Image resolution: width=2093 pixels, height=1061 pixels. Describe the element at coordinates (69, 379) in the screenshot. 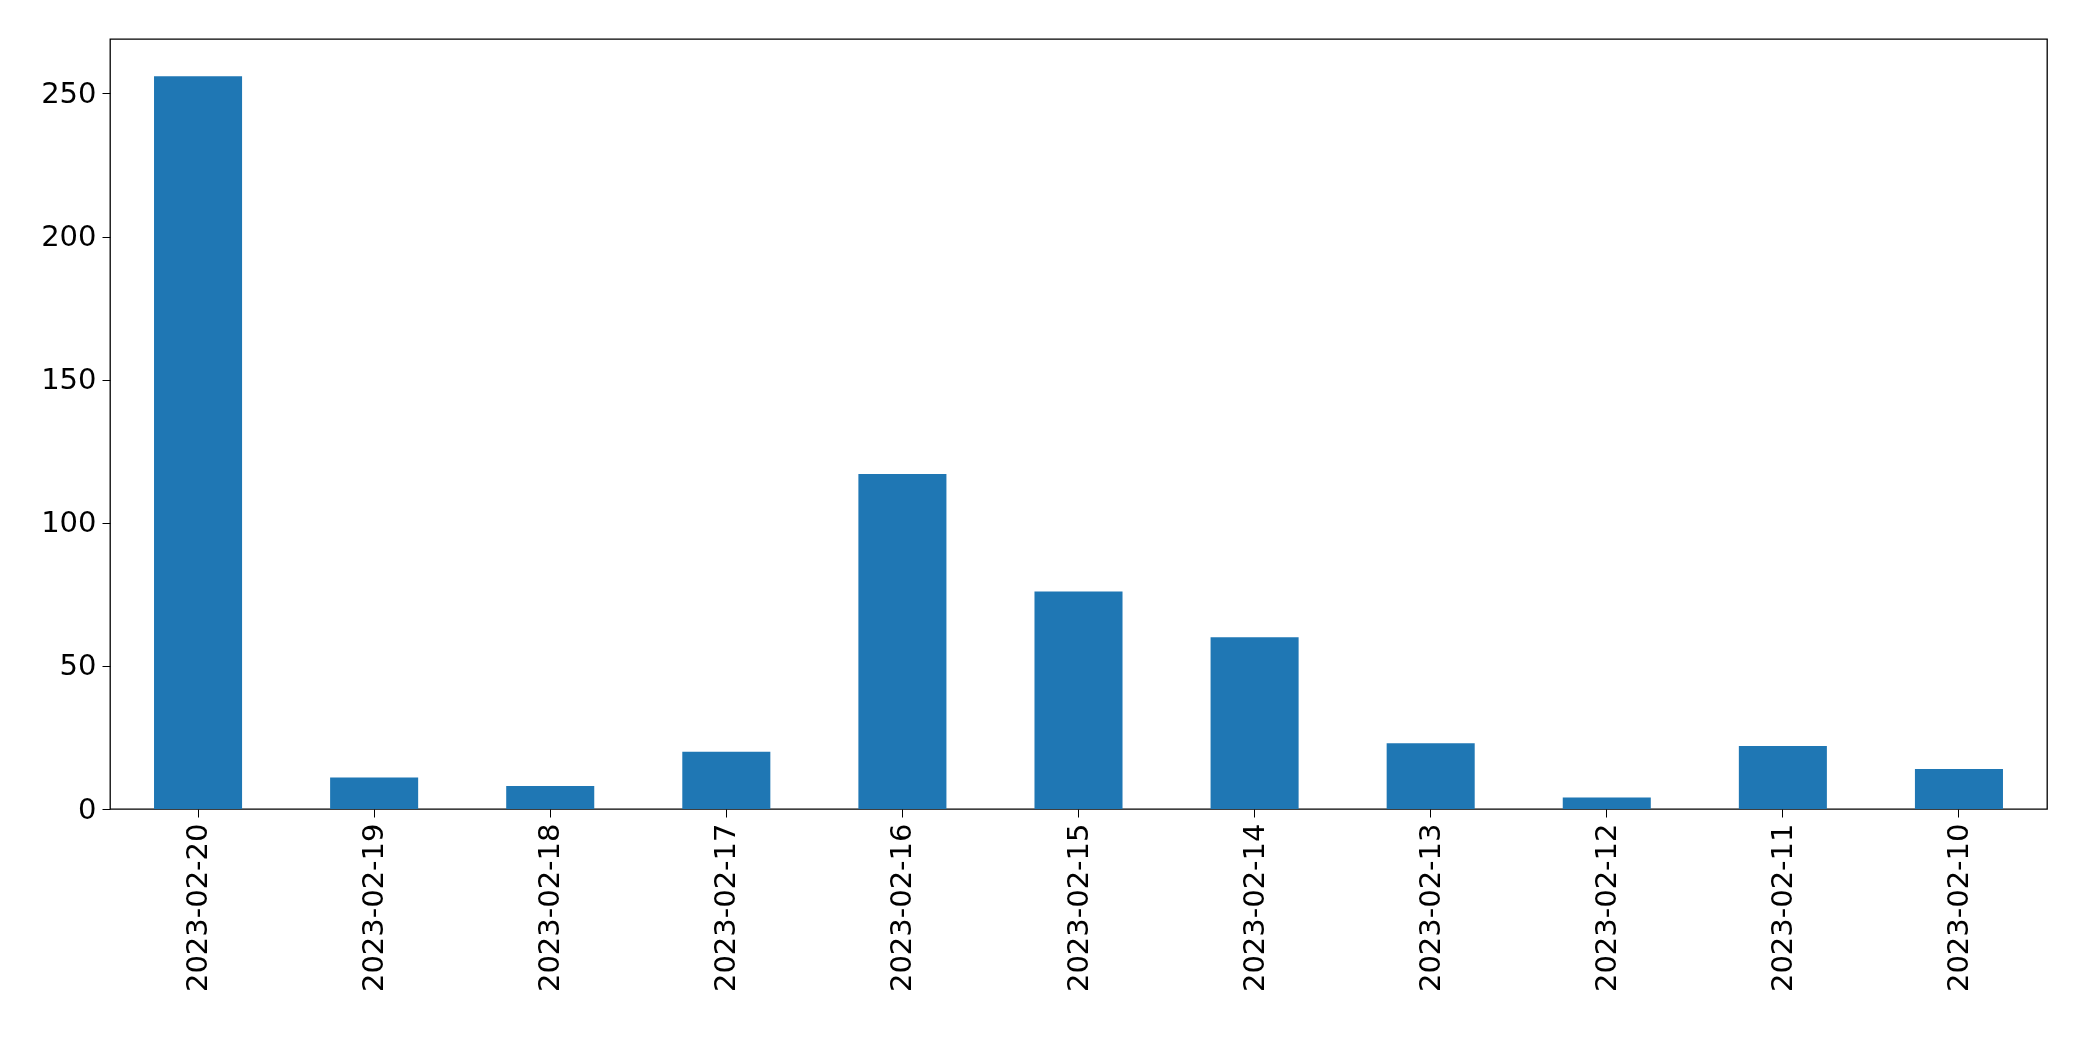

I see `y-tick-label: 150` at that location.